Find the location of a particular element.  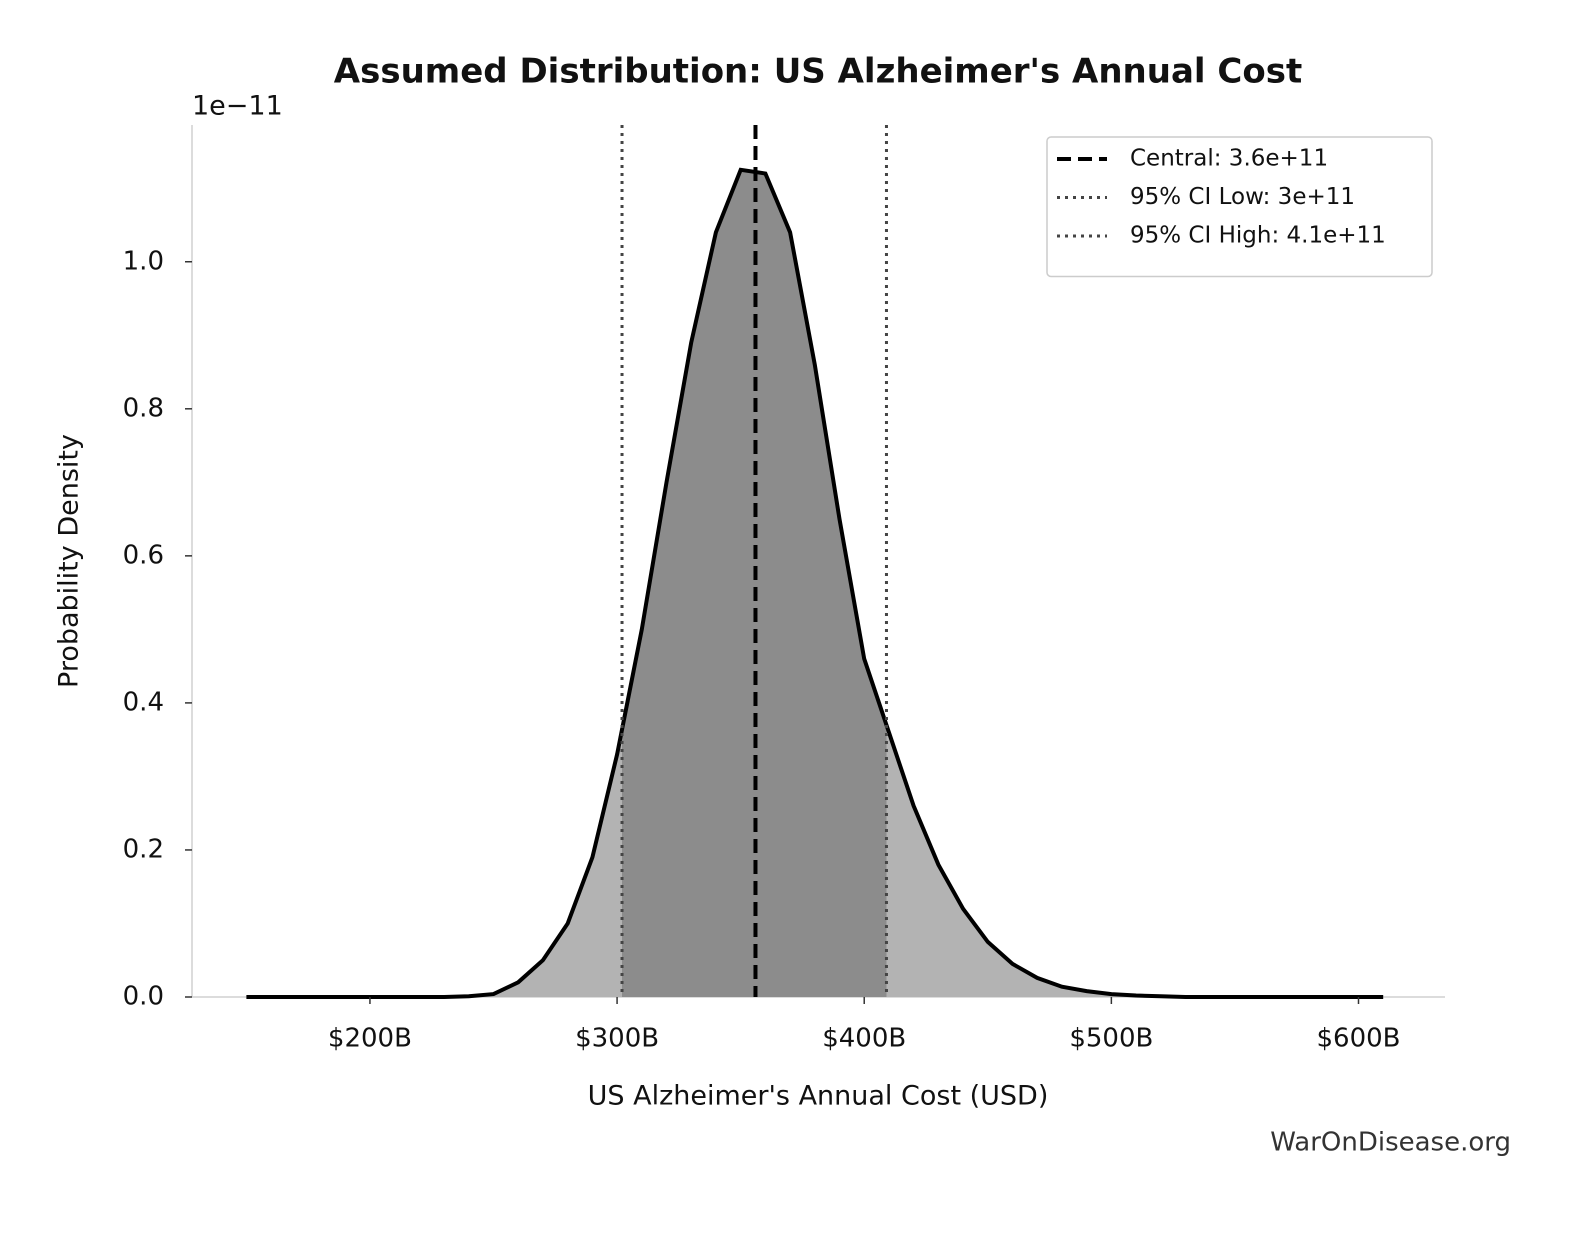

x-tick-label: $200B is located at coordinates (370, 1039).